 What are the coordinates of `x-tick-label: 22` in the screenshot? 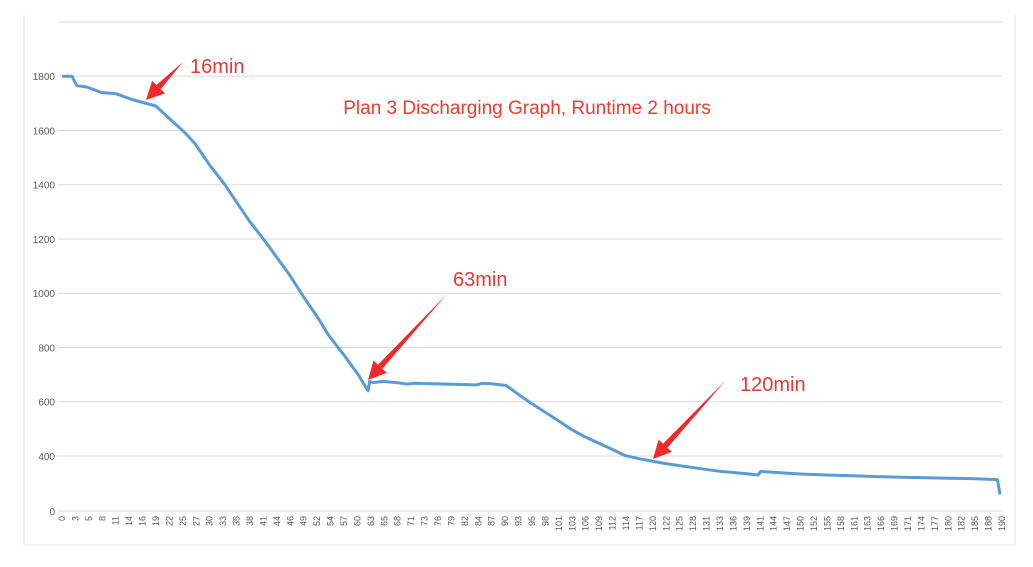 It's located at (169, 521).